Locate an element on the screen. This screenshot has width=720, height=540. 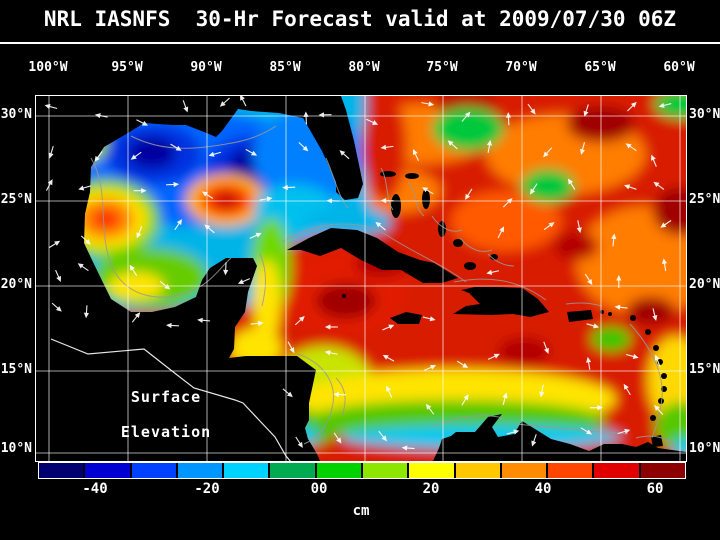
colorbar-tick: 20 is located at coordinates (431, 489).